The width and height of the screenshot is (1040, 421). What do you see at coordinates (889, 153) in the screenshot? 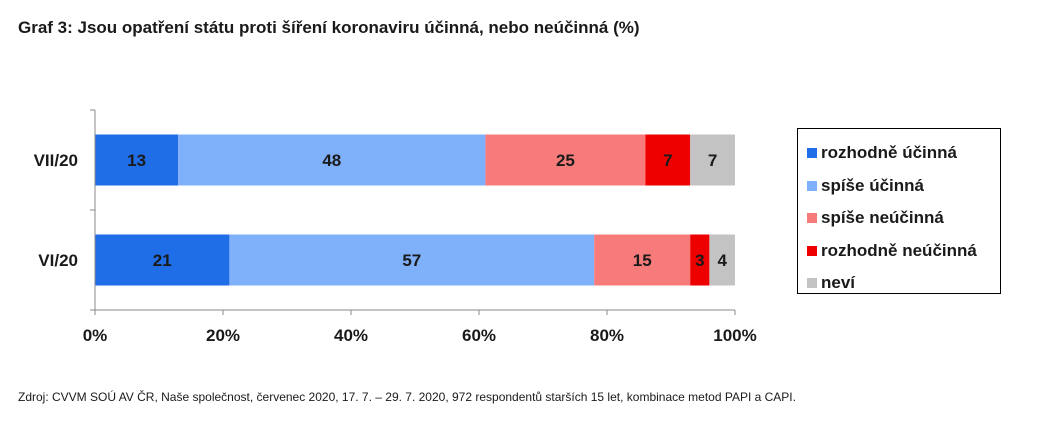
I see `legend-label: rozhodně účinná` at bounding box center [889, 153].